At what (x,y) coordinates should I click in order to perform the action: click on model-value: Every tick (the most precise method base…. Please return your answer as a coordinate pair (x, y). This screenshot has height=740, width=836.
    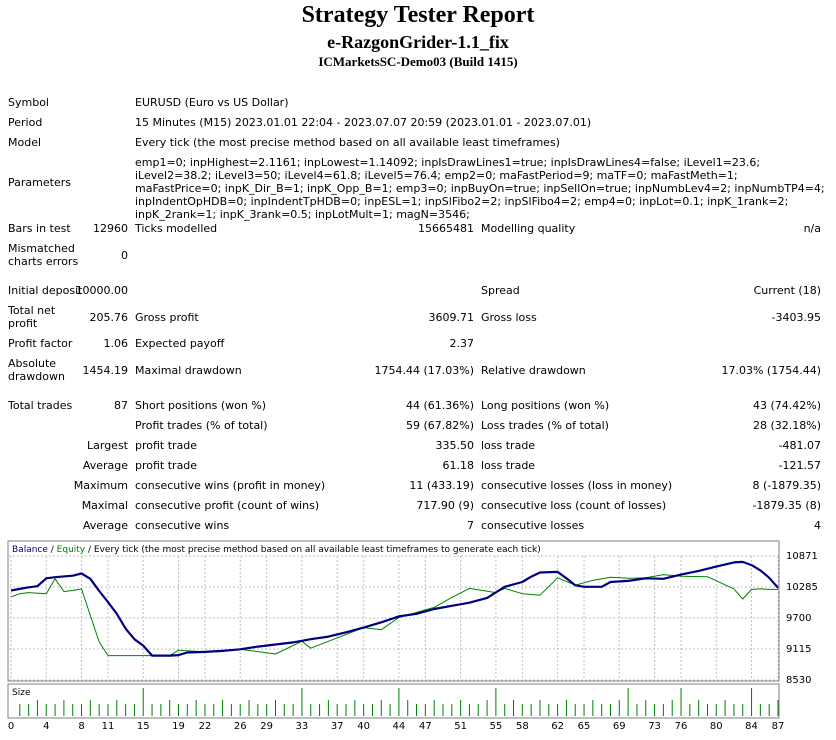
    Looking at the image, I should click on (347, 142).